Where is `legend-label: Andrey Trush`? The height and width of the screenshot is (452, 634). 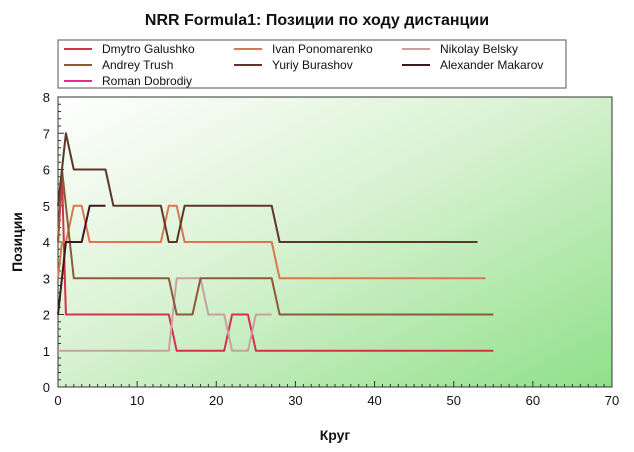
legend-label: Andrey Trush is located at coordinates (137, 65).